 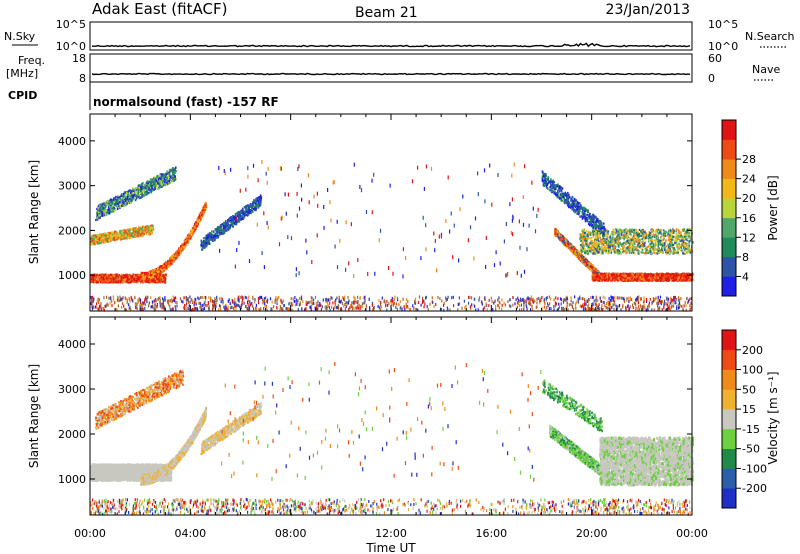 What do you see at coordinates (751, 449) in the screenshot?
I see `vel-colorbar-tick: -50` at bounding box center [751, 449].